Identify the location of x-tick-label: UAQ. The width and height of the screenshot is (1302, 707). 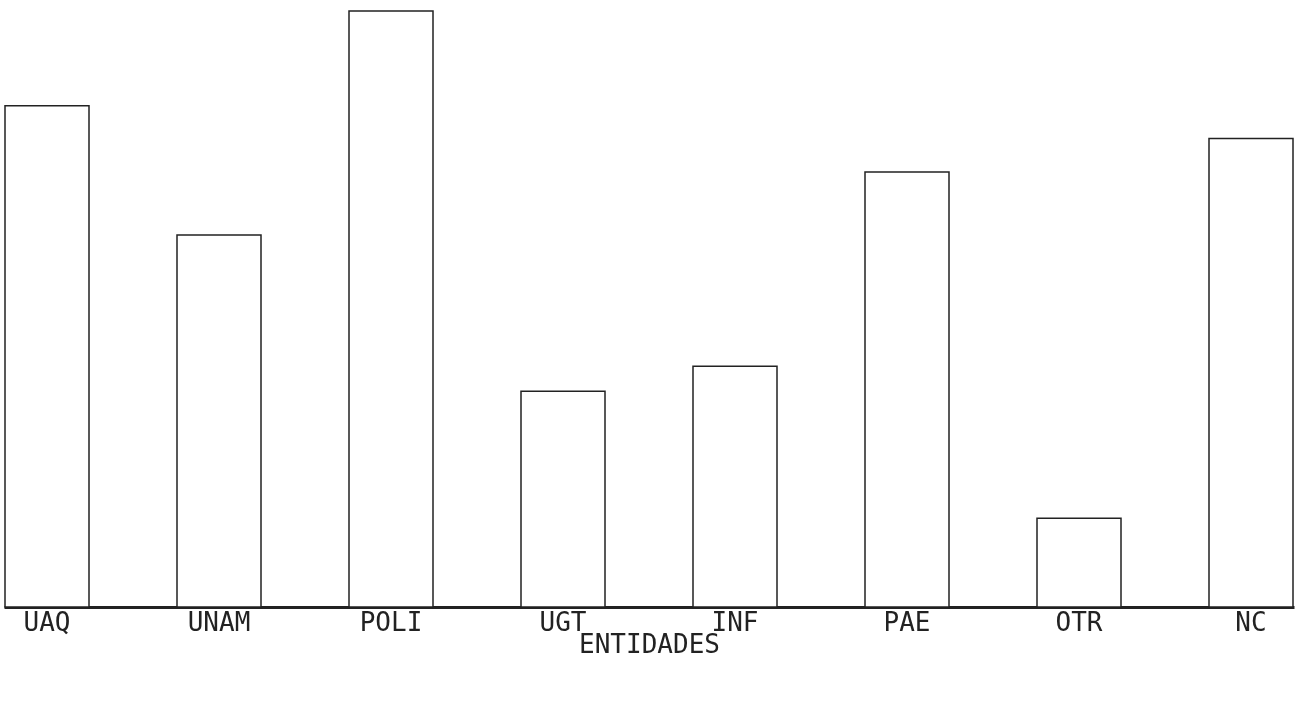
(47, 621).